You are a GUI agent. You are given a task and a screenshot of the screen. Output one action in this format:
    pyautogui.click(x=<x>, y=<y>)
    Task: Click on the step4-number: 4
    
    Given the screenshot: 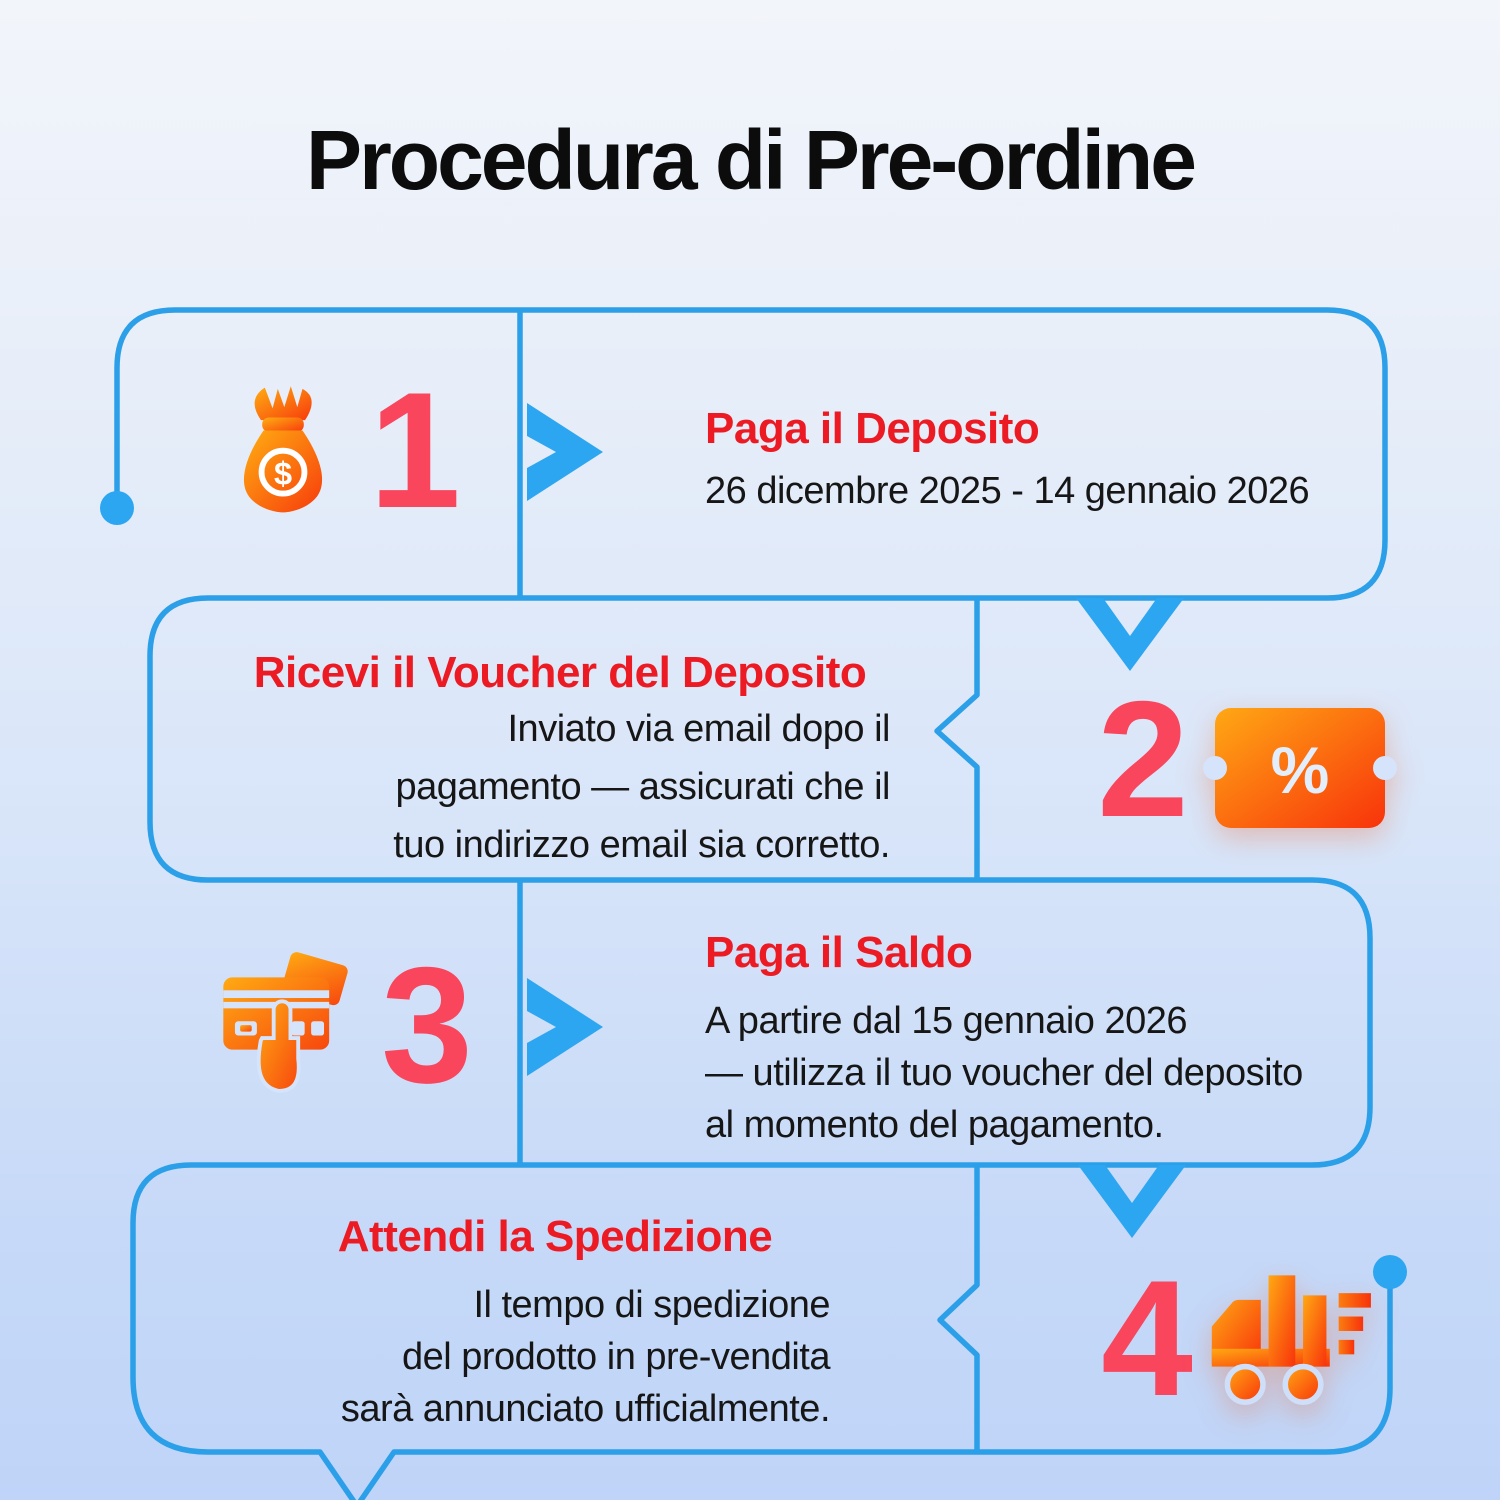 What is the action you would take?
    pyautogui.click(x=1147, y=1338)
    